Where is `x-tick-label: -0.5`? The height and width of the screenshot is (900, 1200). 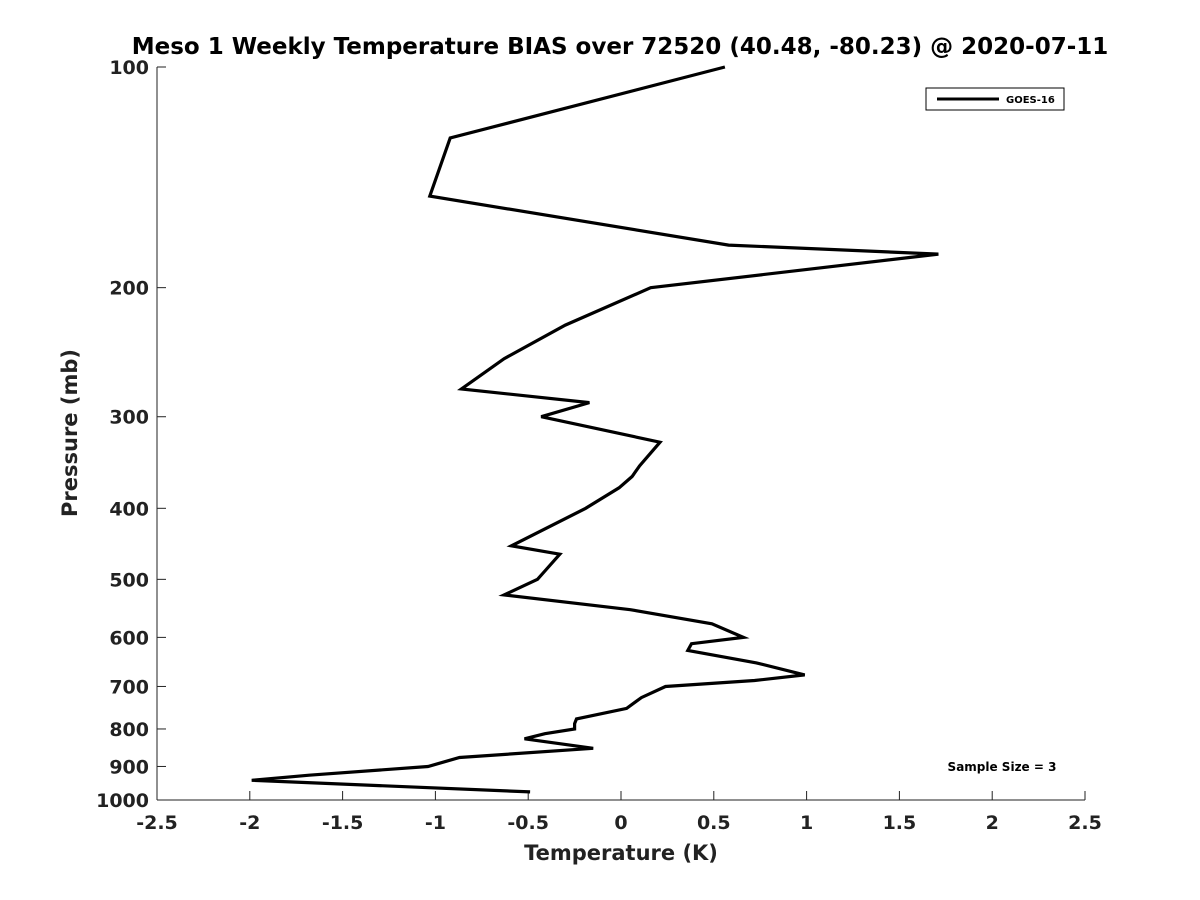 x-tick-label: -0.5 is located at coordinates (528, 823).